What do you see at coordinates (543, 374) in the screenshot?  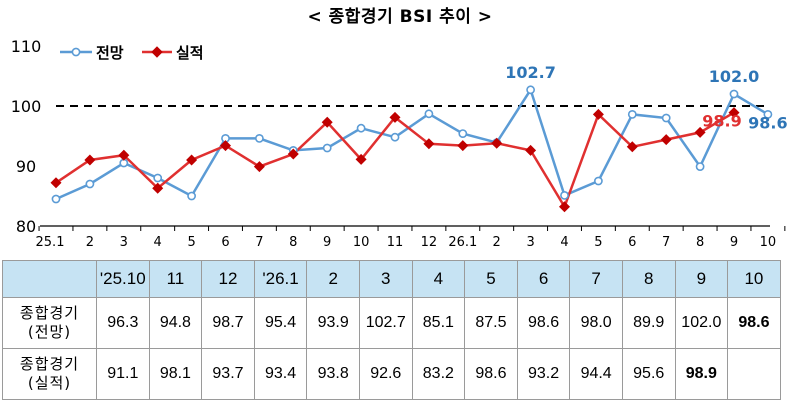 I see `table-cell: 93.2` at bounding box center [543, 374].